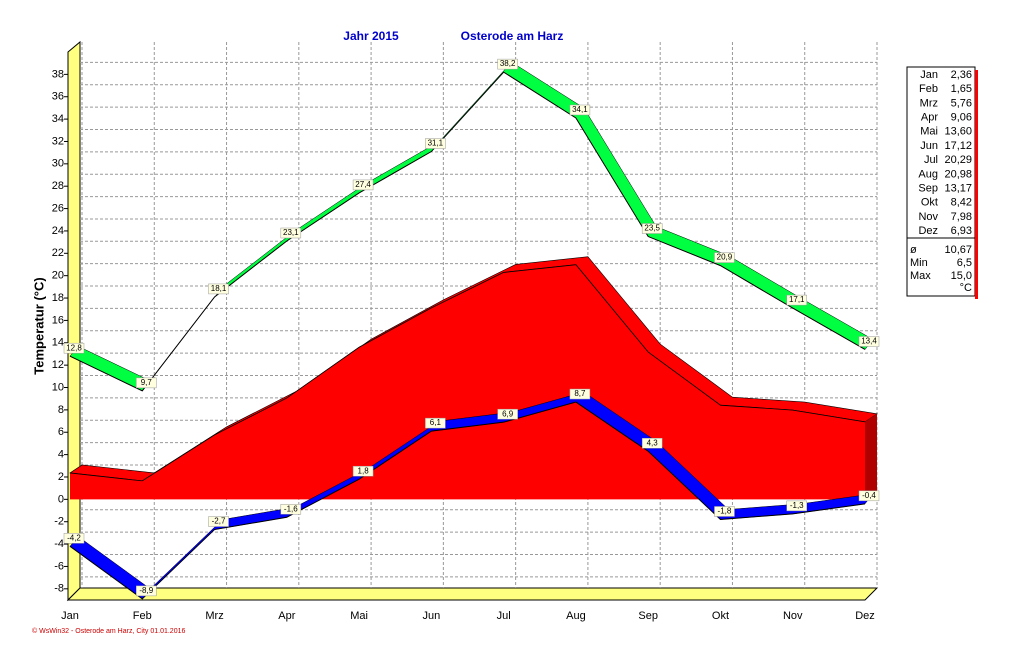 This screenshot has width=1011, height=662. What do you see at coordinates (961, 217) in the screenshot?
I see `legend-value: 7,98` at bounding box center [961, 217].